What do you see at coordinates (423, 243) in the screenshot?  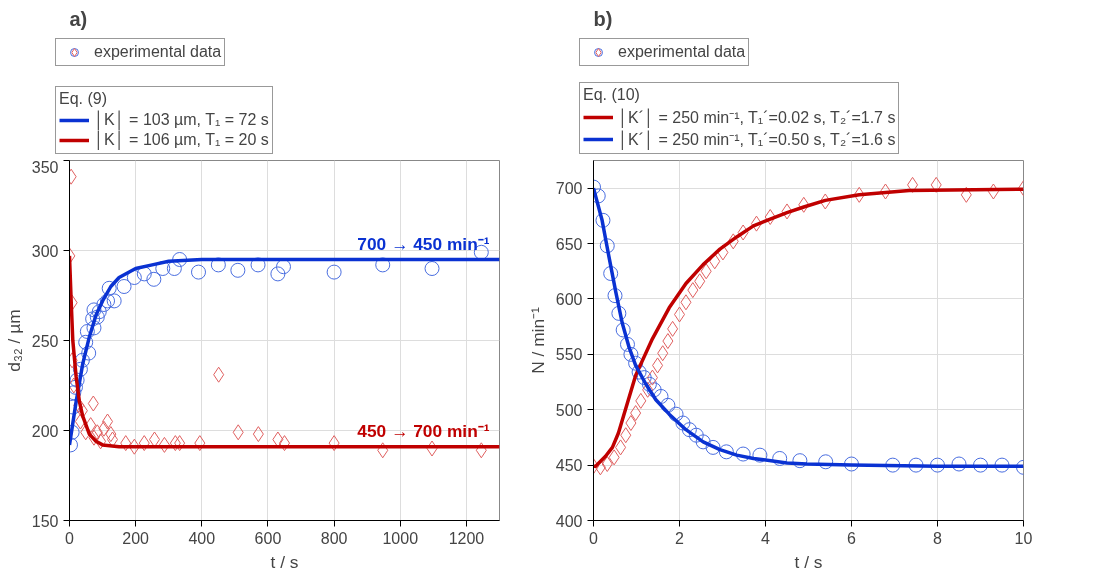 I see `annotation: 700 → 450 min⁻¹` at bounding box center [423, 243].